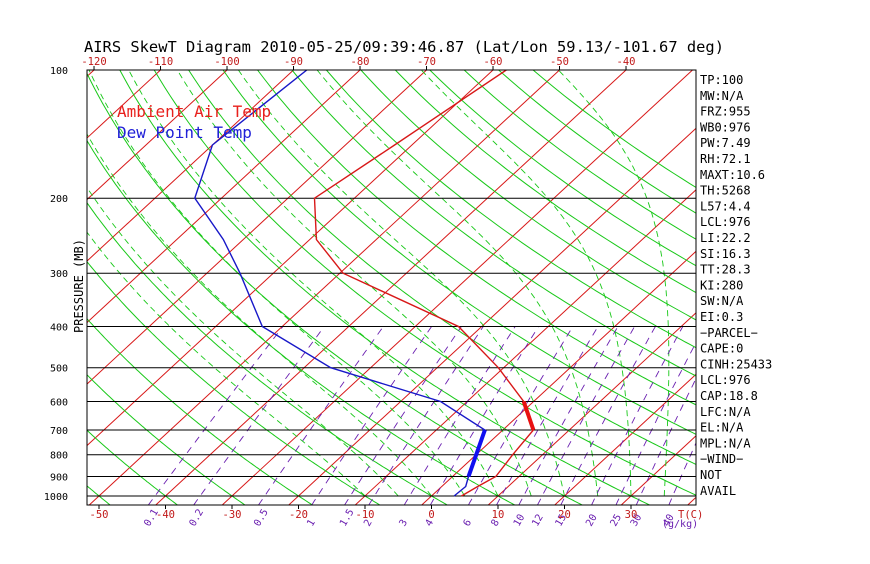 Image resolution: width=870 pixels, height=564 pixels. I want to click on pressure-tick-label: 900, so click(59, 477).